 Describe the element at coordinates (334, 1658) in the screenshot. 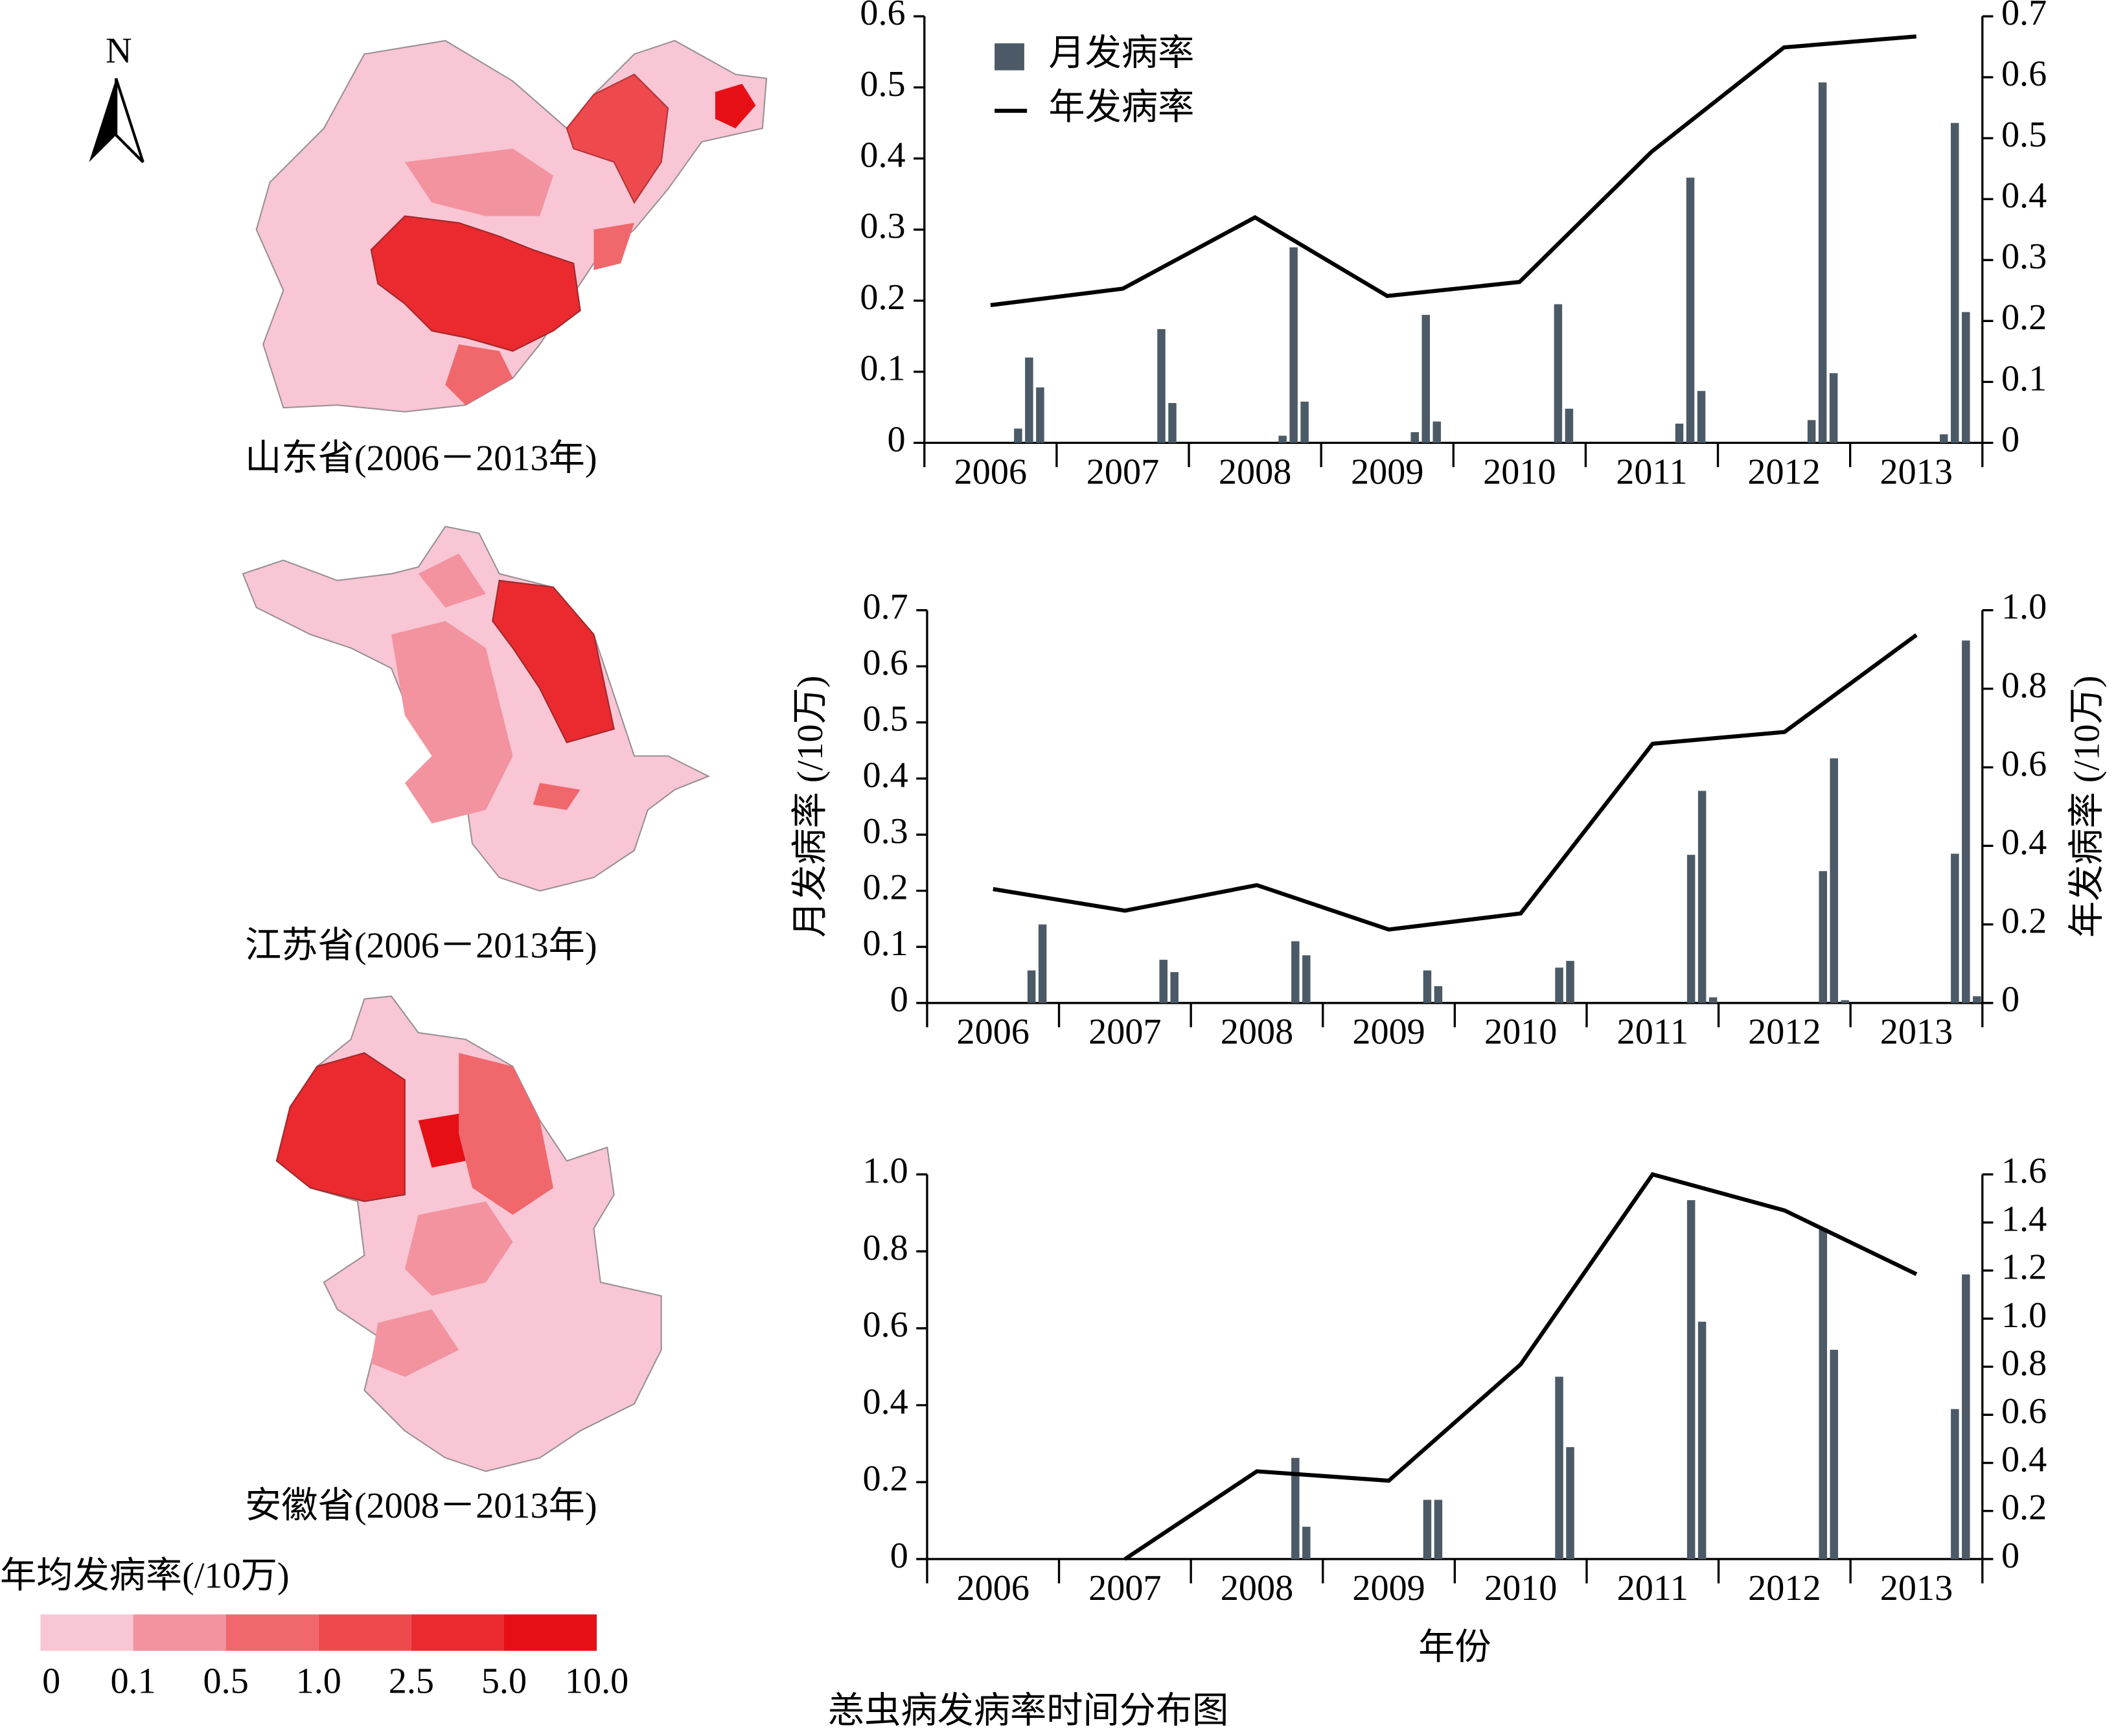

I see `map-legend: 0 0.1 0.5 1.0 2.5 5.0 10.0` at that location.